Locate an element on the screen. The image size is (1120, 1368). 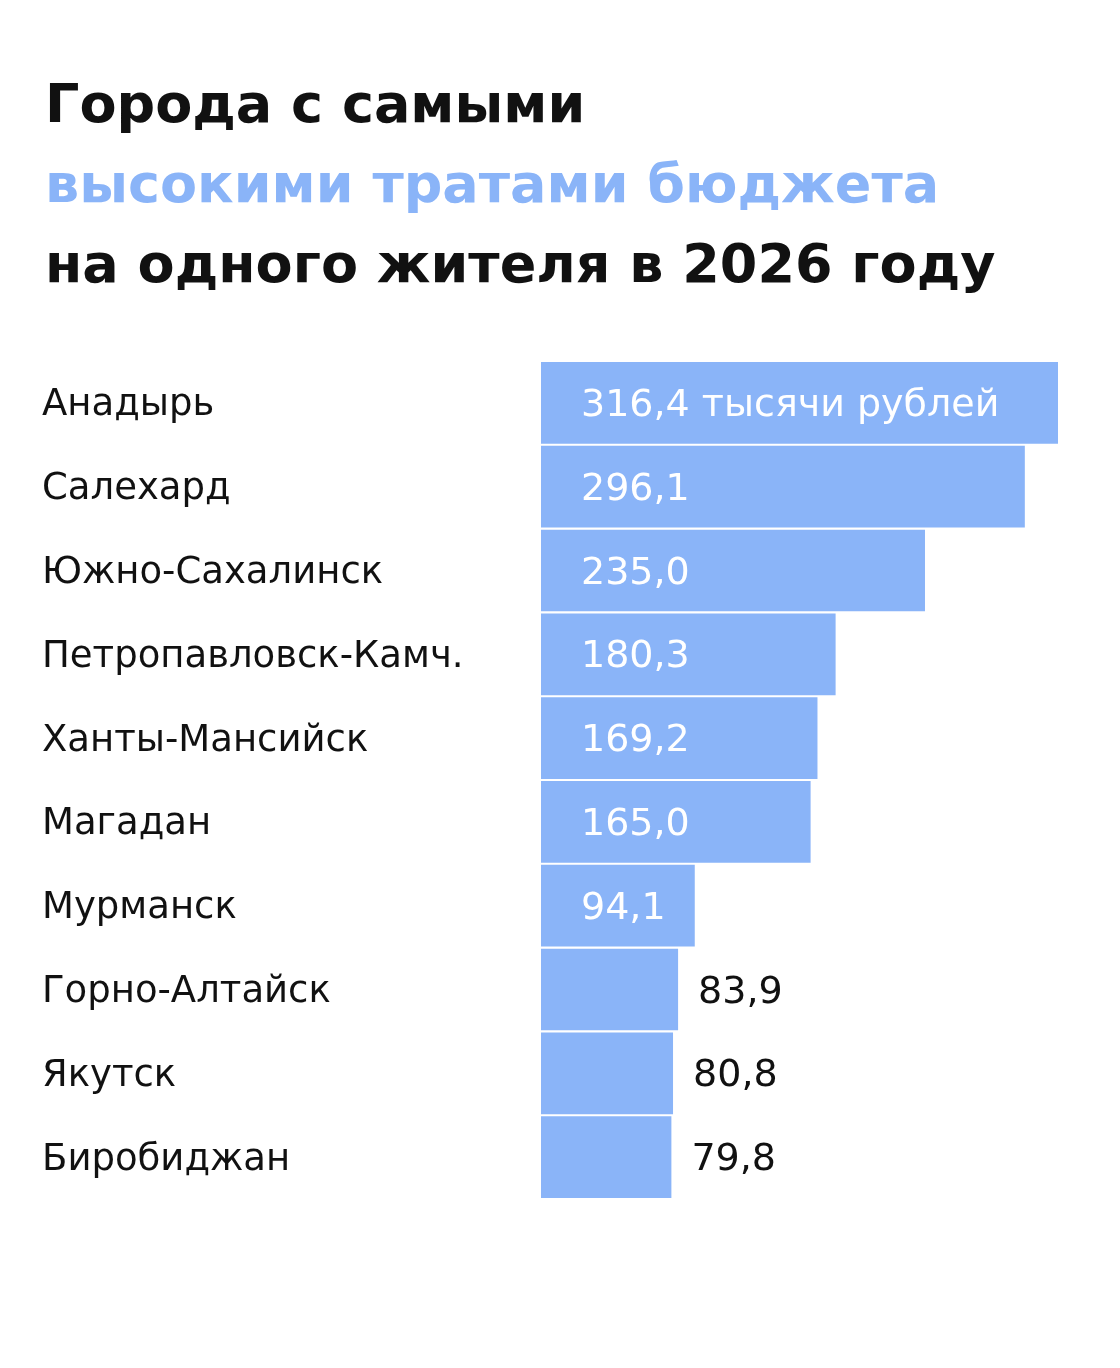
y-tick-label: Магадан is located at coordinates (127, 822).